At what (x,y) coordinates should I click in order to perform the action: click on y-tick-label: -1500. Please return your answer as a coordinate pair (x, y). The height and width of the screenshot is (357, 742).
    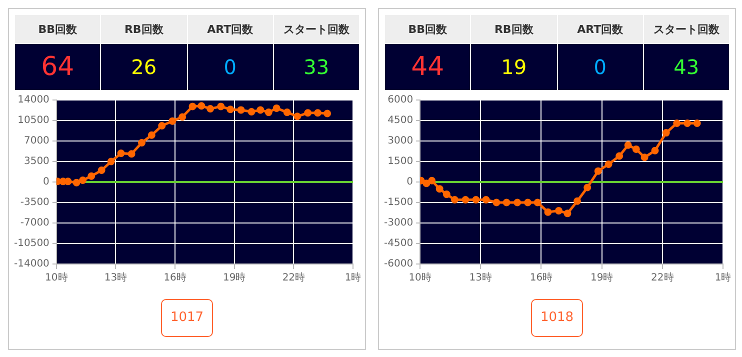
    Looking at the image, I should click on (399, 202).